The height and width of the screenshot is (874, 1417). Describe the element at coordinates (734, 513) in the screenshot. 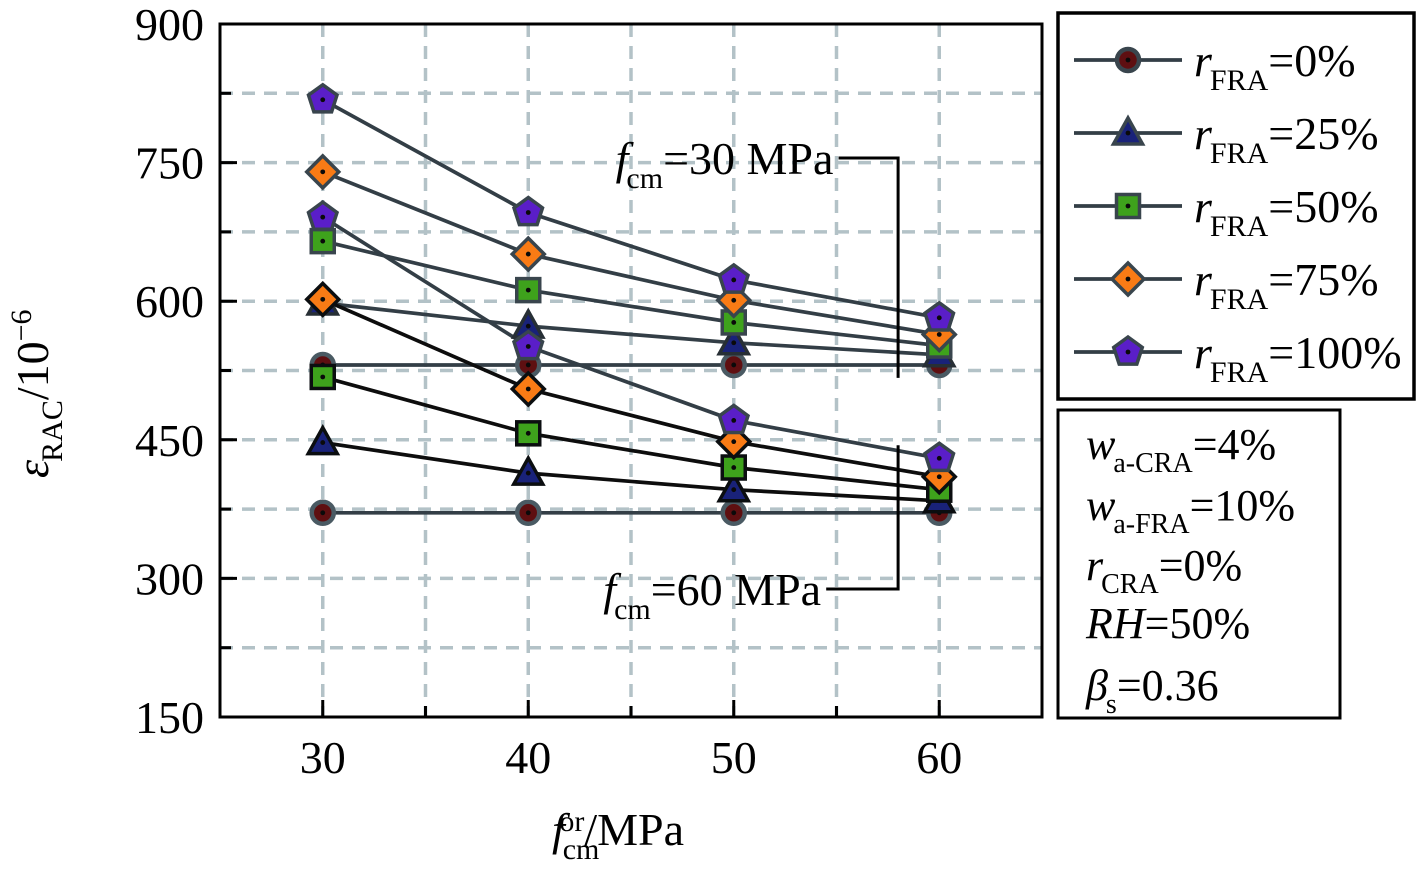

I see `marker-circle-fcm60-rfra-0%-center-dot` at that location.